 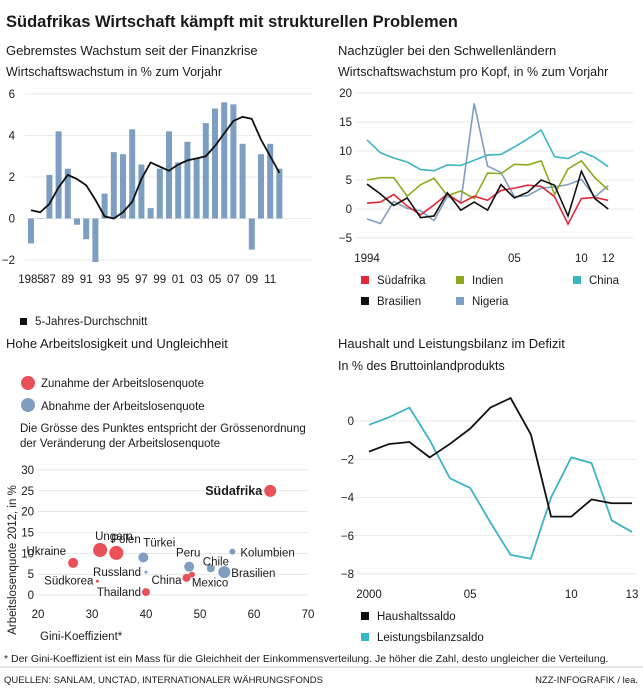 I want to click on x-tick-label: 87, so click(x=49, y=280).